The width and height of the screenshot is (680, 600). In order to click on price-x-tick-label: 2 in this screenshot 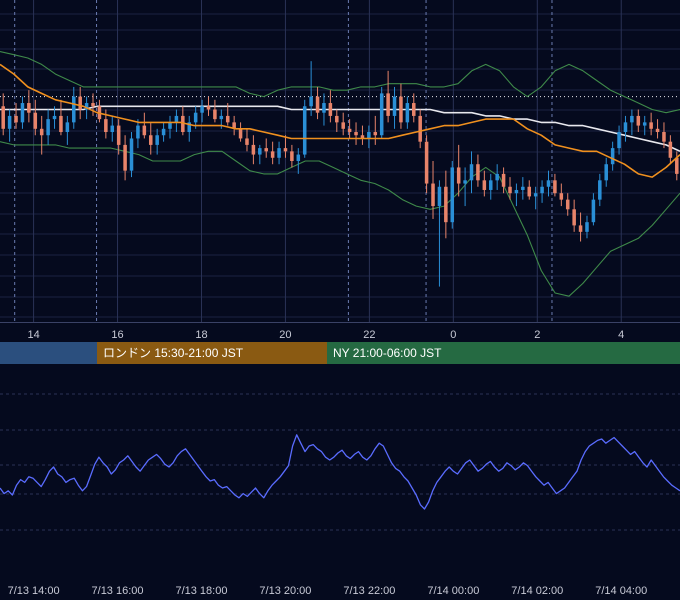, I will do `click(537, 335)`.